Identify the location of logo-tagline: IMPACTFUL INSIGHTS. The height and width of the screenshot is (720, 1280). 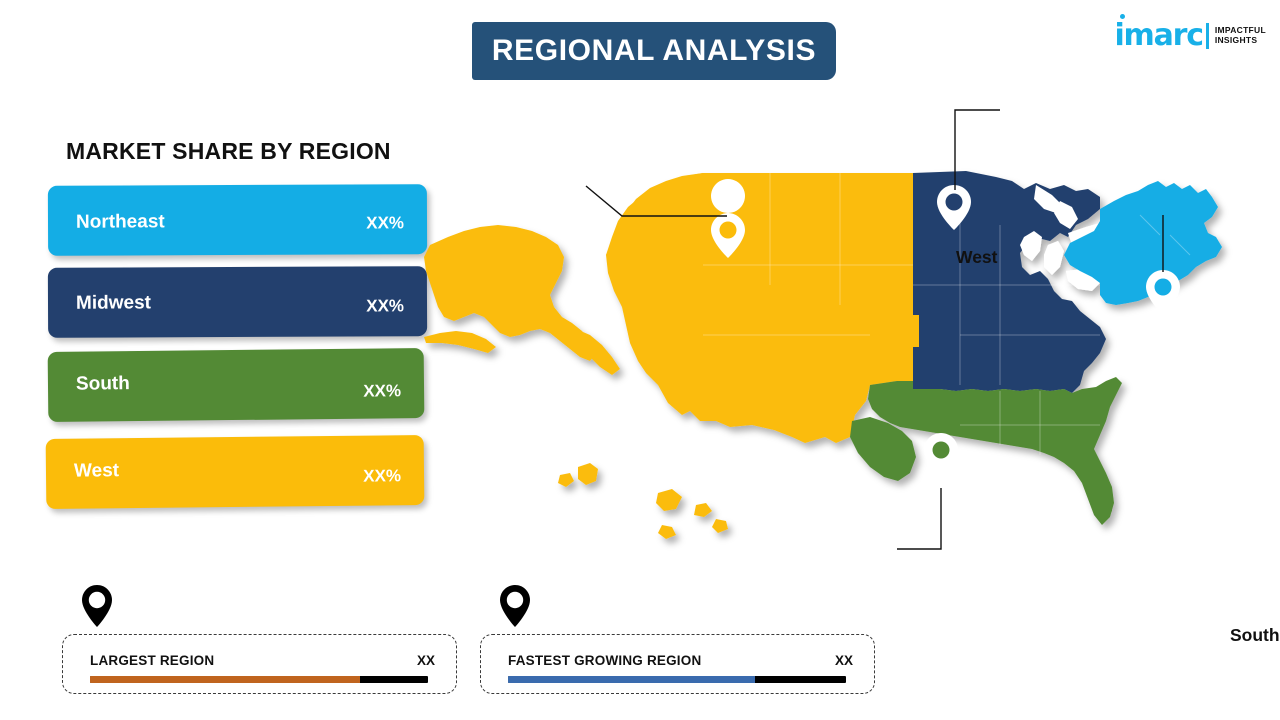
(1240, 35).